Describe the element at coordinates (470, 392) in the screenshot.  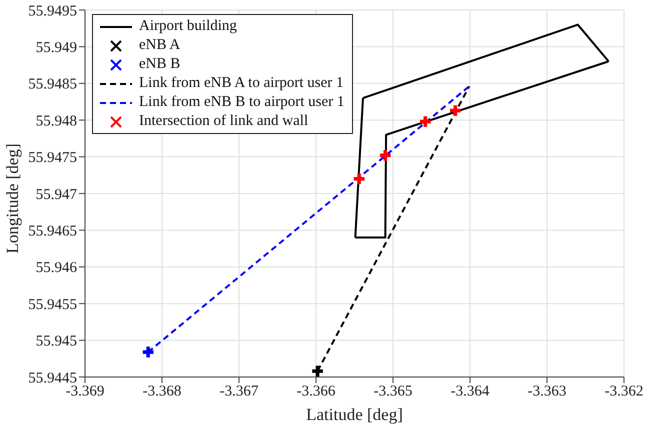
I see `x-tick-label: -3.364` at that location.